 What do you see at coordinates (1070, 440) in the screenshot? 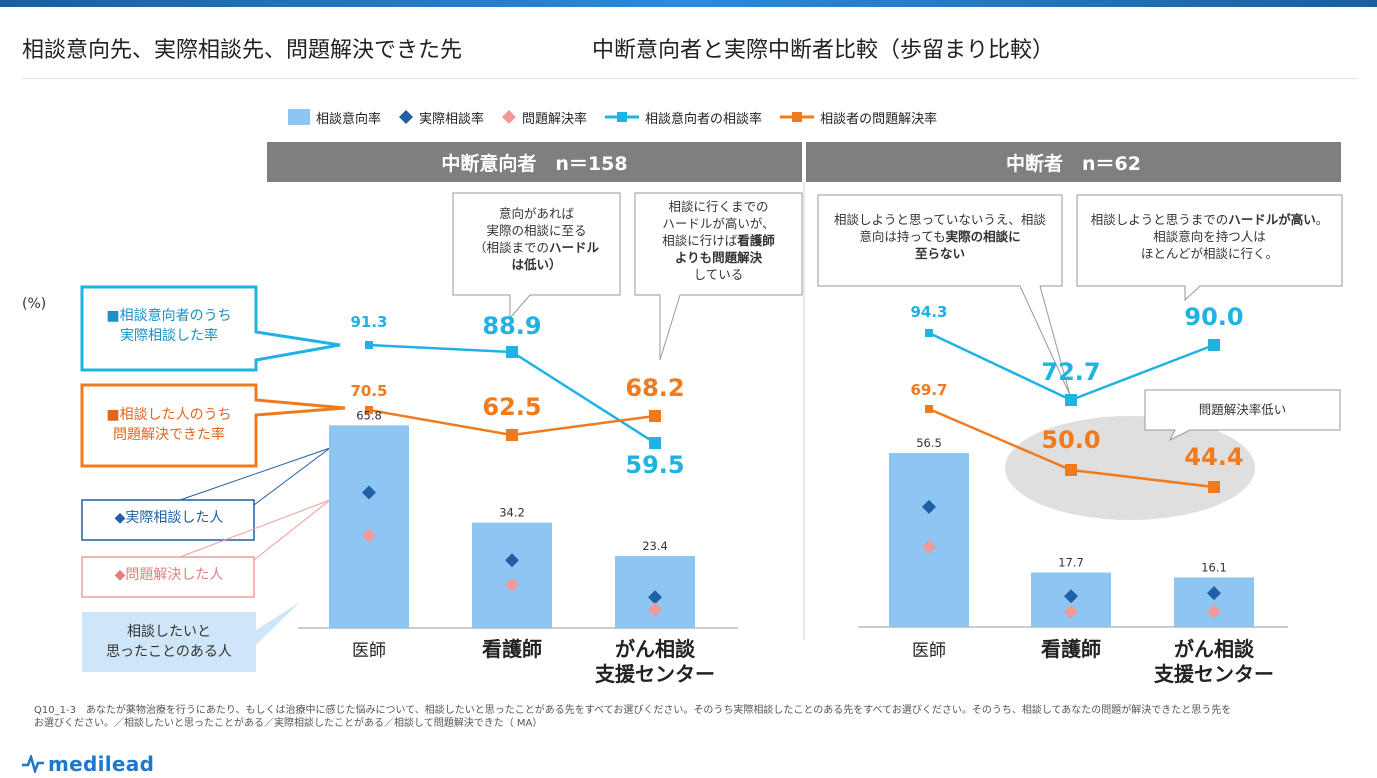
I see `orange-series-value-label: 50.0` at bounding box center [1070, 440].